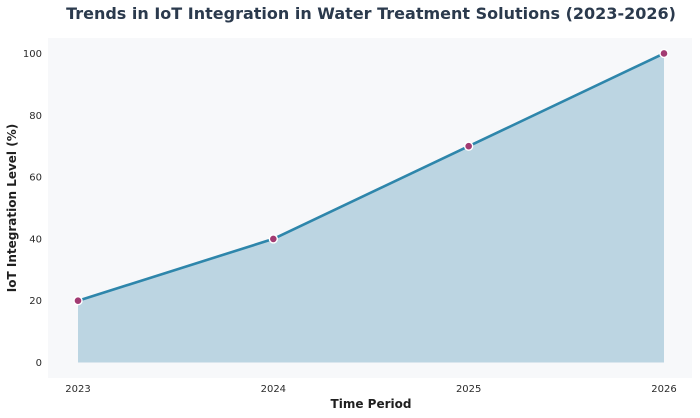 This screenshot has width=700, height=418. I want to click on x-tick-2024: 2024, so click(273, 389).